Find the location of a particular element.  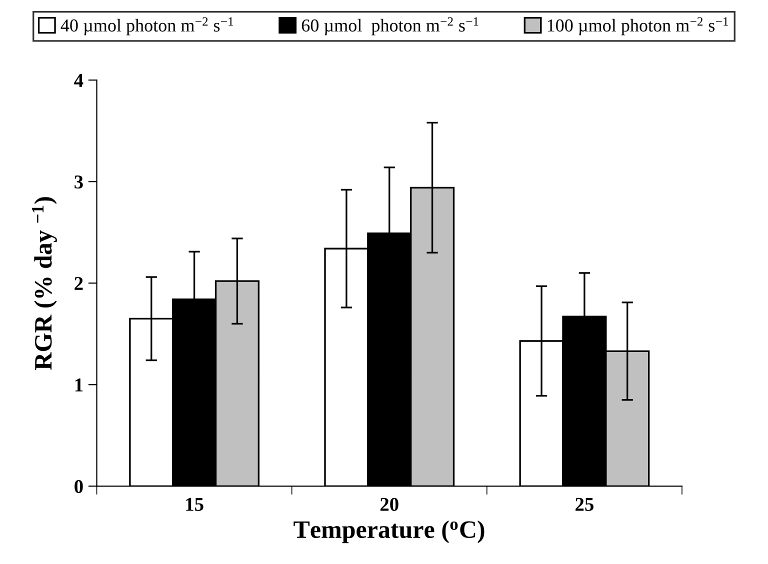

y-tick-label: 1 is located at coordinates (79, 385).